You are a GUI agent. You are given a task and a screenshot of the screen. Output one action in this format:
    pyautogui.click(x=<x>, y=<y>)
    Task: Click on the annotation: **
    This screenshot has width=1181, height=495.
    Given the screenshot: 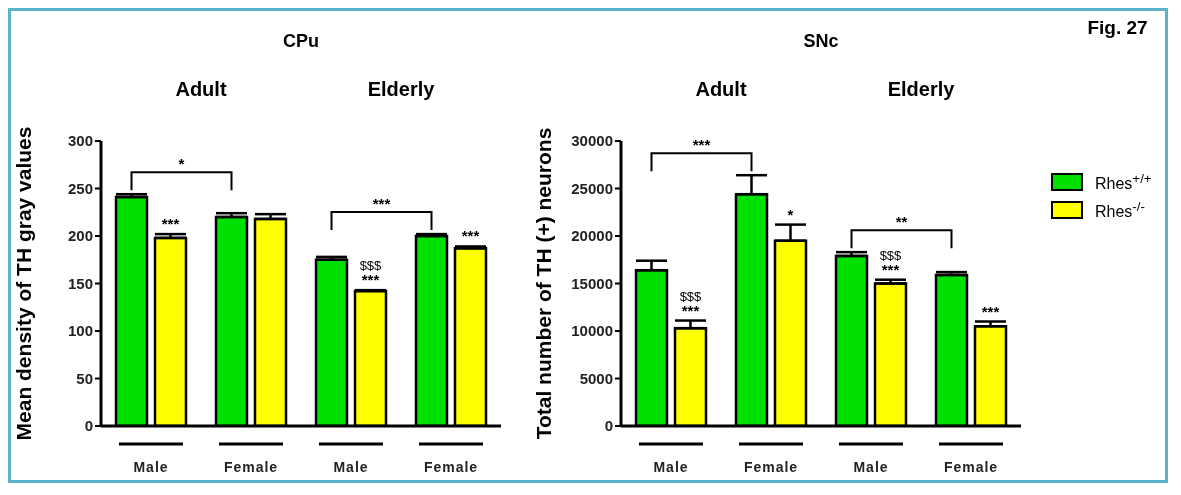 What is the action you would take?
    pyautogui.click(x=901, y=222)
    